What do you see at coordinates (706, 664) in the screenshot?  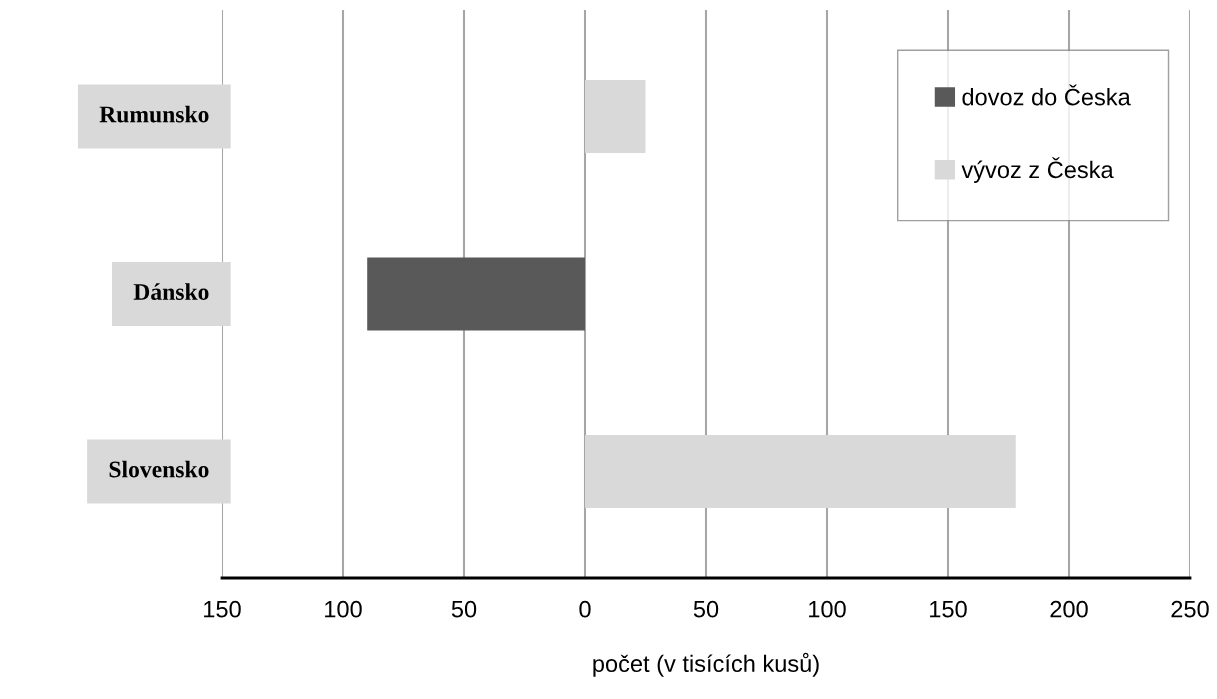 I see `x-axis-title: počet (v tisících kusů)` at bounding box center [706, 664].